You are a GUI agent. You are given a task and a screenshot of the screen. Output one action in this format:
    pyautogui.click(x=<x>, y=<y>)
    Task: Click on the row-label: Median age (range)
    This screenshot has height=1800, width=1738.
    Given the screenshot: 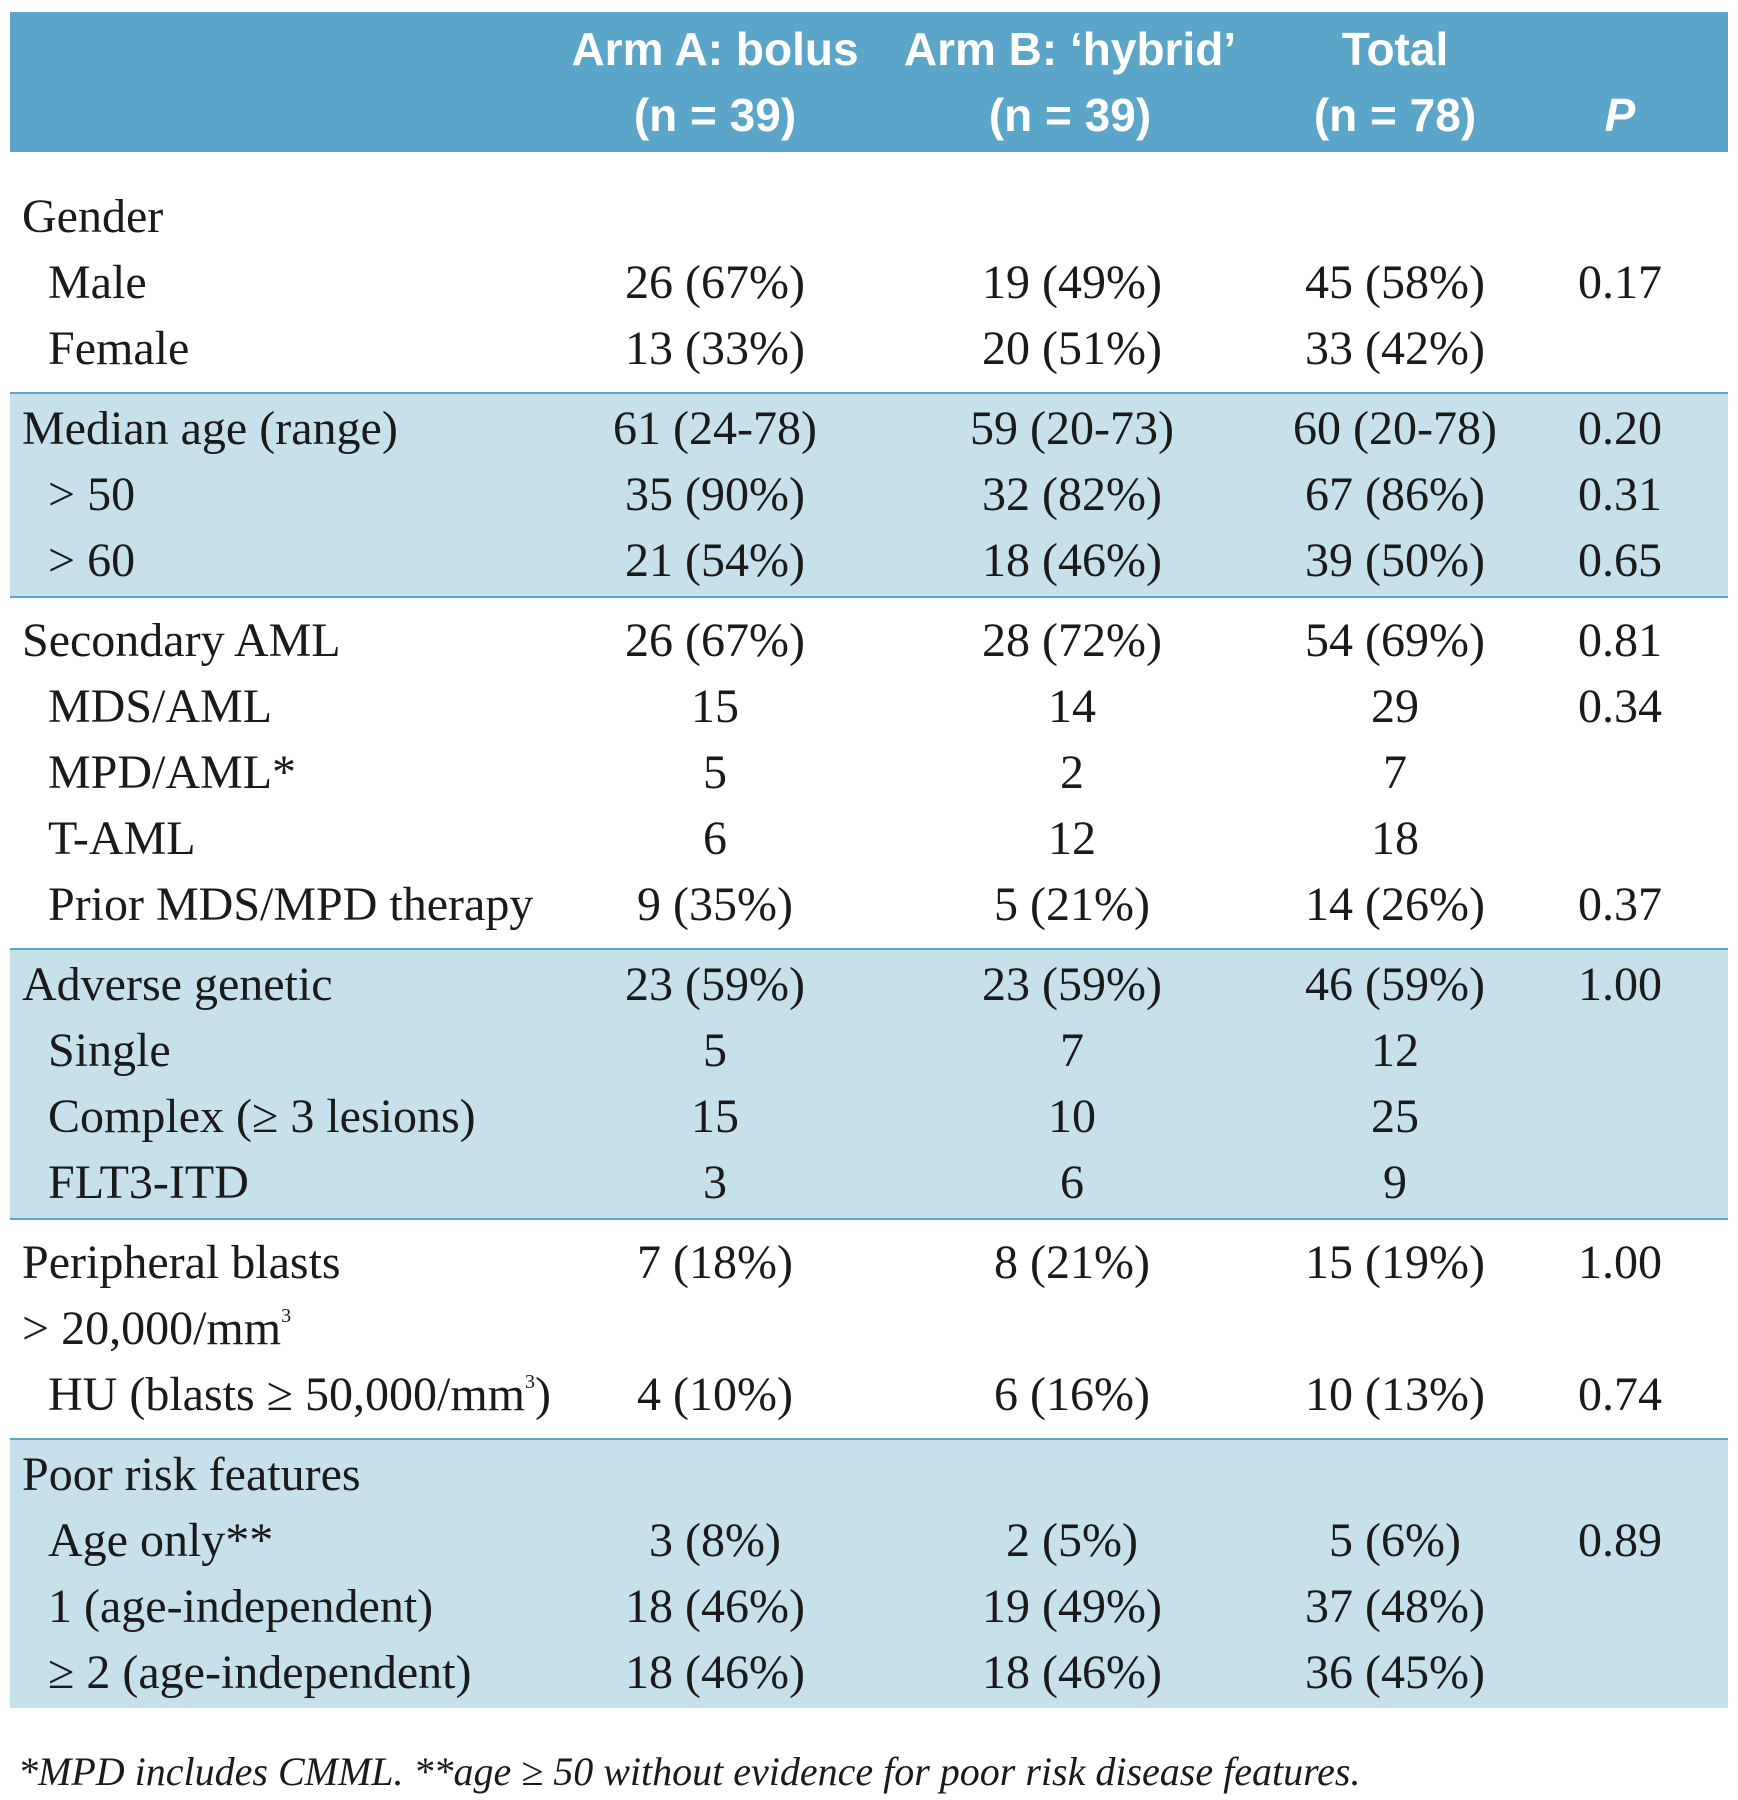 What is the action you would take?
    pyautogui.click(x=210, y=429)
    